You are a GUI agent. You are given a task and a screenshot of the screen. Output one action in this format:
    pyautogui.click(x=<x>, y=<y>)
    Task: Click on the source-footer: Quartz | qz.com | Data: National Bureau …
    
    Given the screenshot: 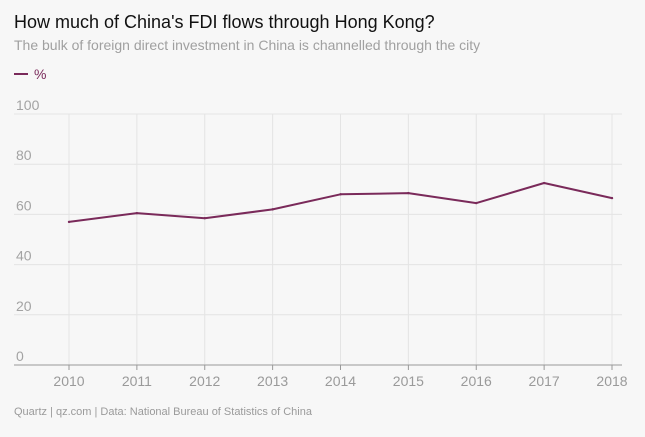 What is the action you would take?
    pyautogui.click(x=163, y=412)
    